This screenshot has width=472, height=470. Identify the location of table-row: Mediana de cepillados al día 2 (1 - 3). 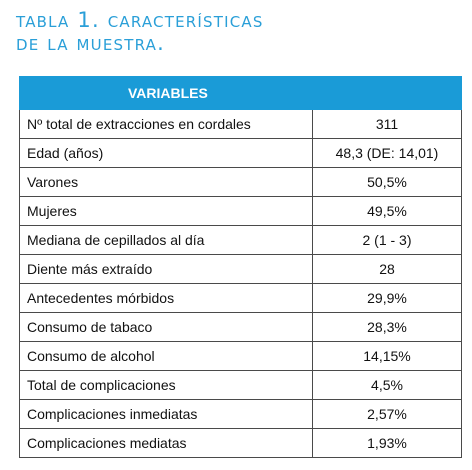
(240, 240).